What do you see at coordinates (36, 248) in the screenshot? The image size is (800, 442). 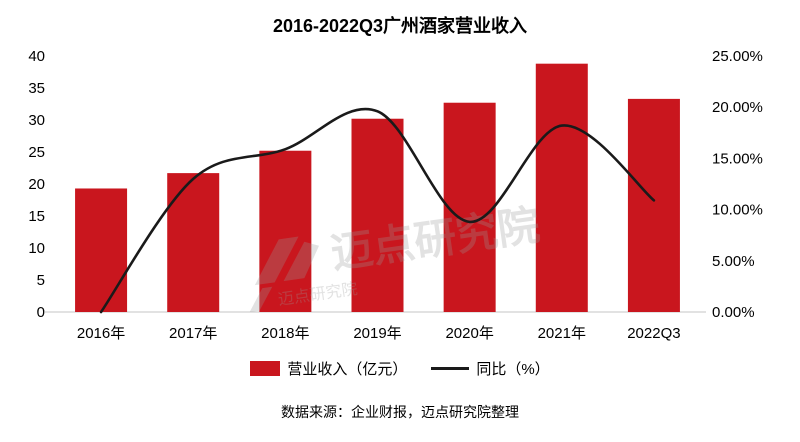 I see `left-axis-tick: 10` at bounding box center [36, 248].